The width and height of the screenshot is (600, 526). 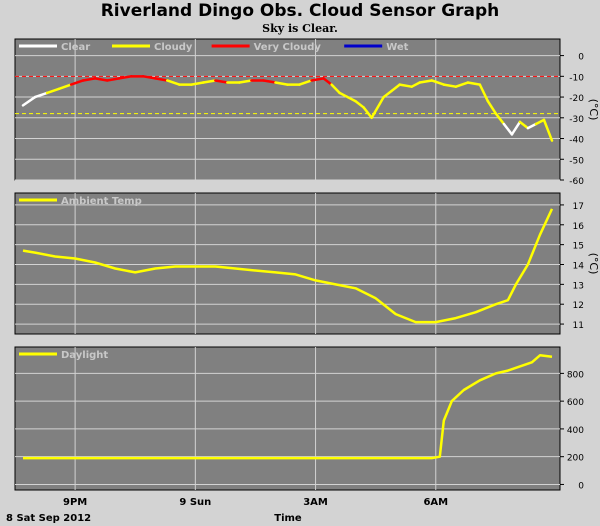 I want to click on cloud-y-tick-label: 0, so click(x=581, y=58).